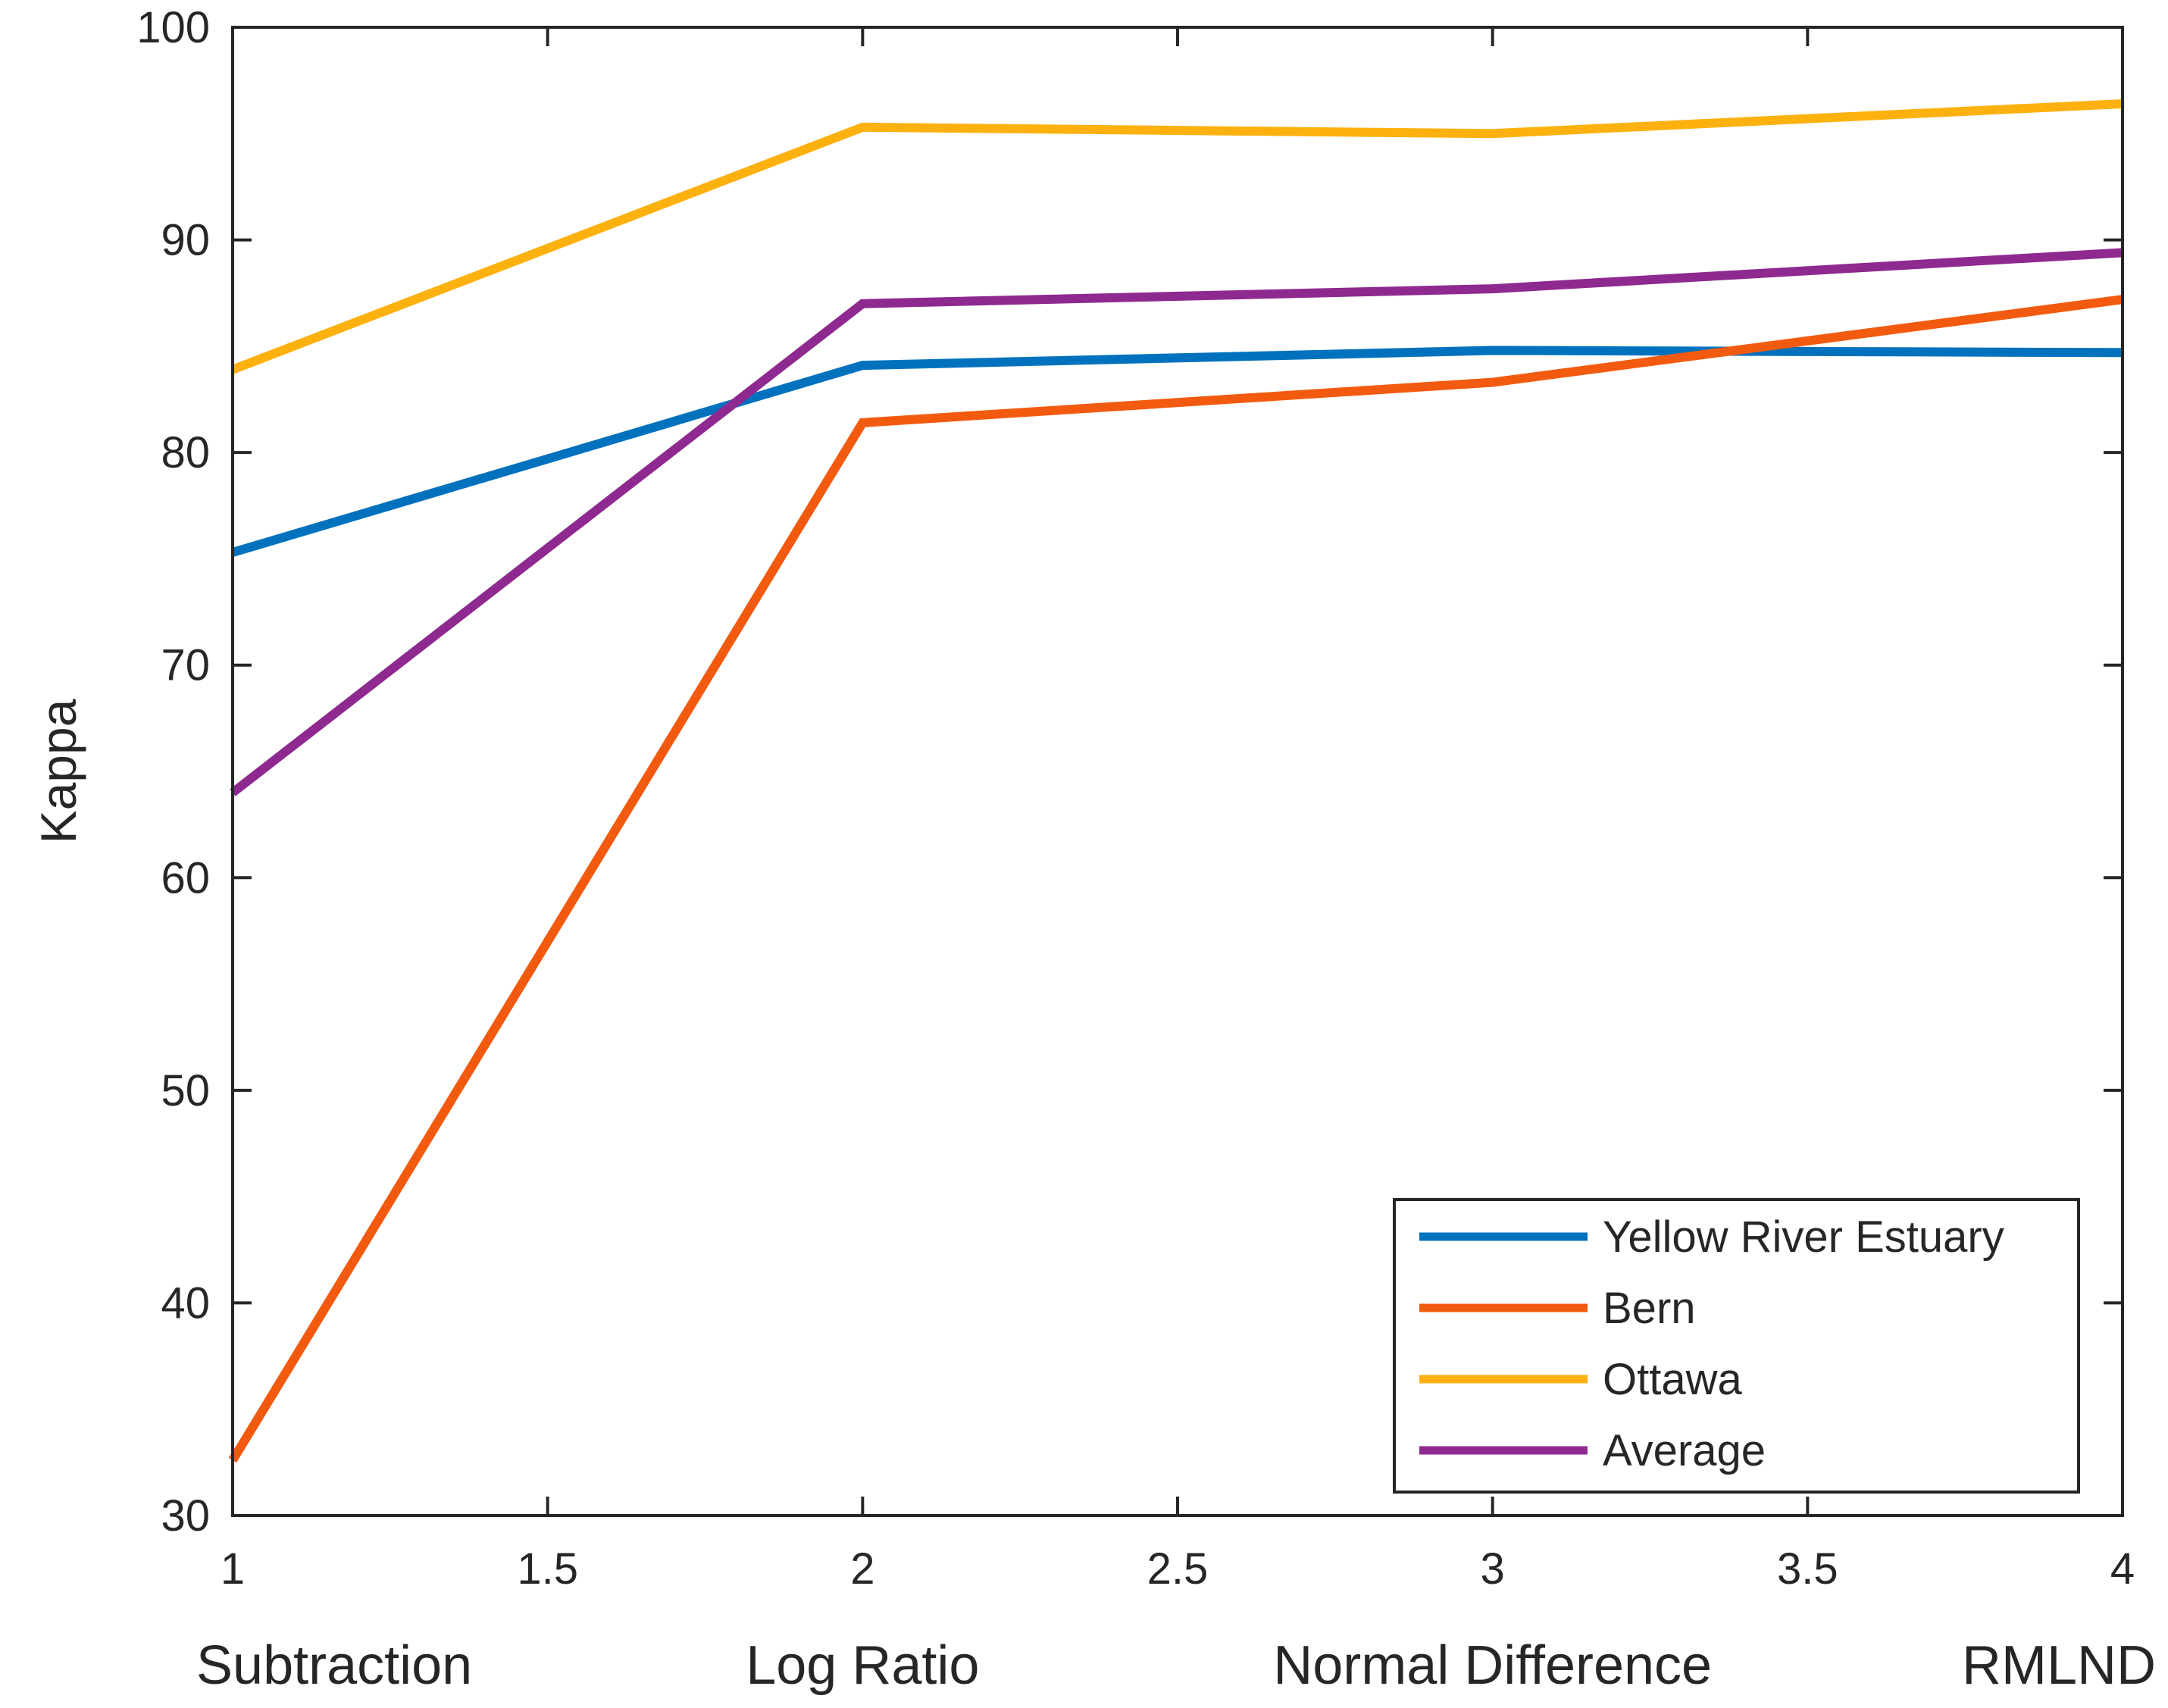 Image resolution: width=2168 pixels, height=1708 pixels. What do you see at coordinates (1177, 452) in the screenshot?
I see `series-line-yellow-river-estuary` at bounding box center [1177, 452].